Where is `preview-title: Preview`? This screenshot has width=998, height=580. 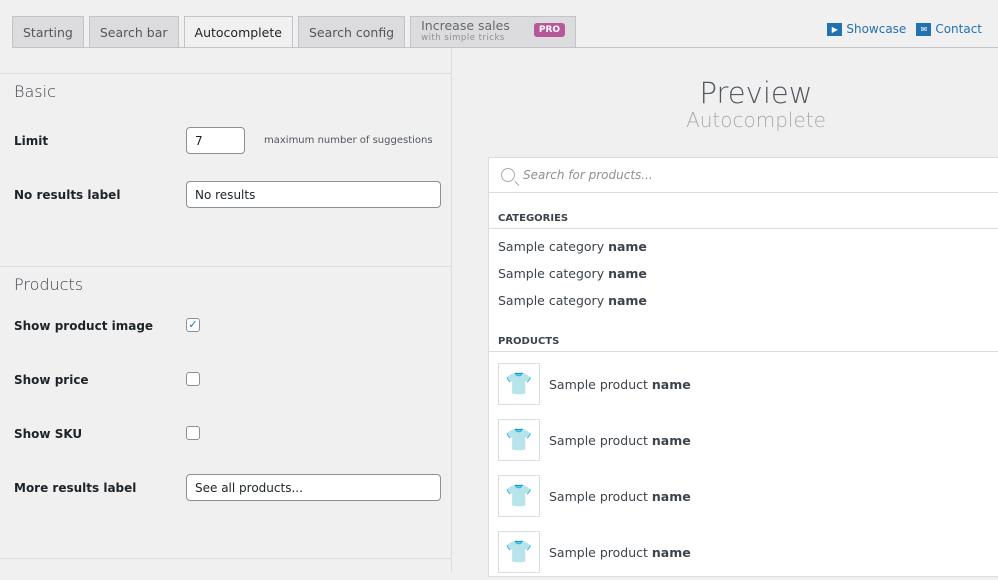
preview-title: Preview is located at coordinates (756, 93).